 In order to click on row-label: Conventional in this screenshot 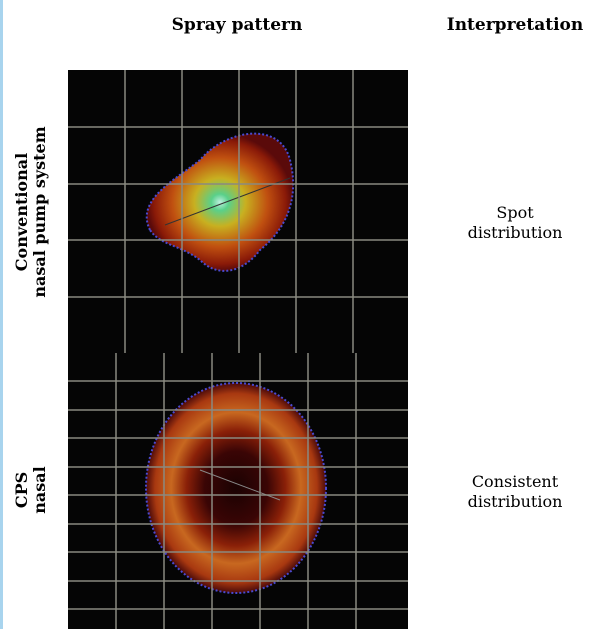, I will do `click(21, 212)`.